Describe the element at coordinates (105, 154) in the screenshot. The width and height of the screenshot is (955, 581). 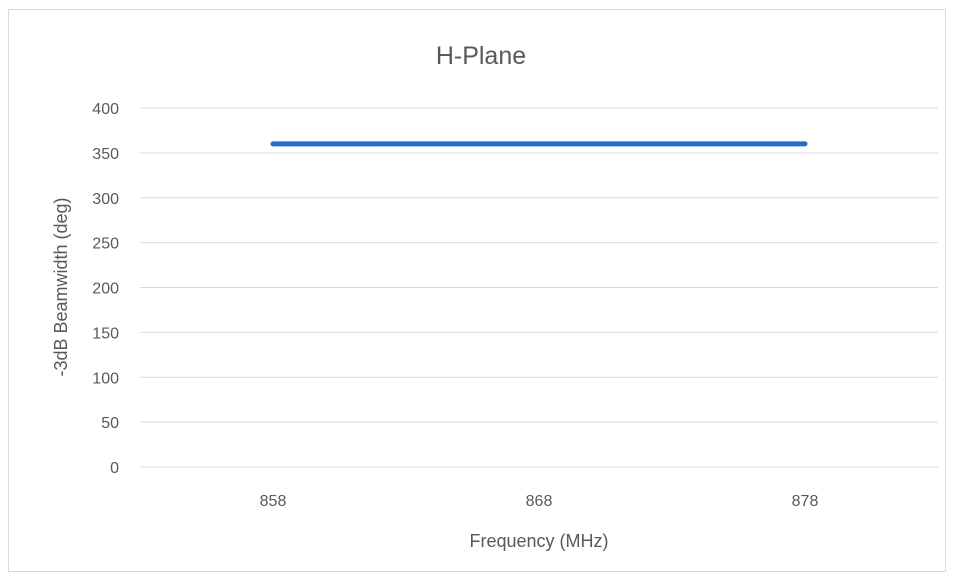
I see `y-tick-label: 350` at that location.